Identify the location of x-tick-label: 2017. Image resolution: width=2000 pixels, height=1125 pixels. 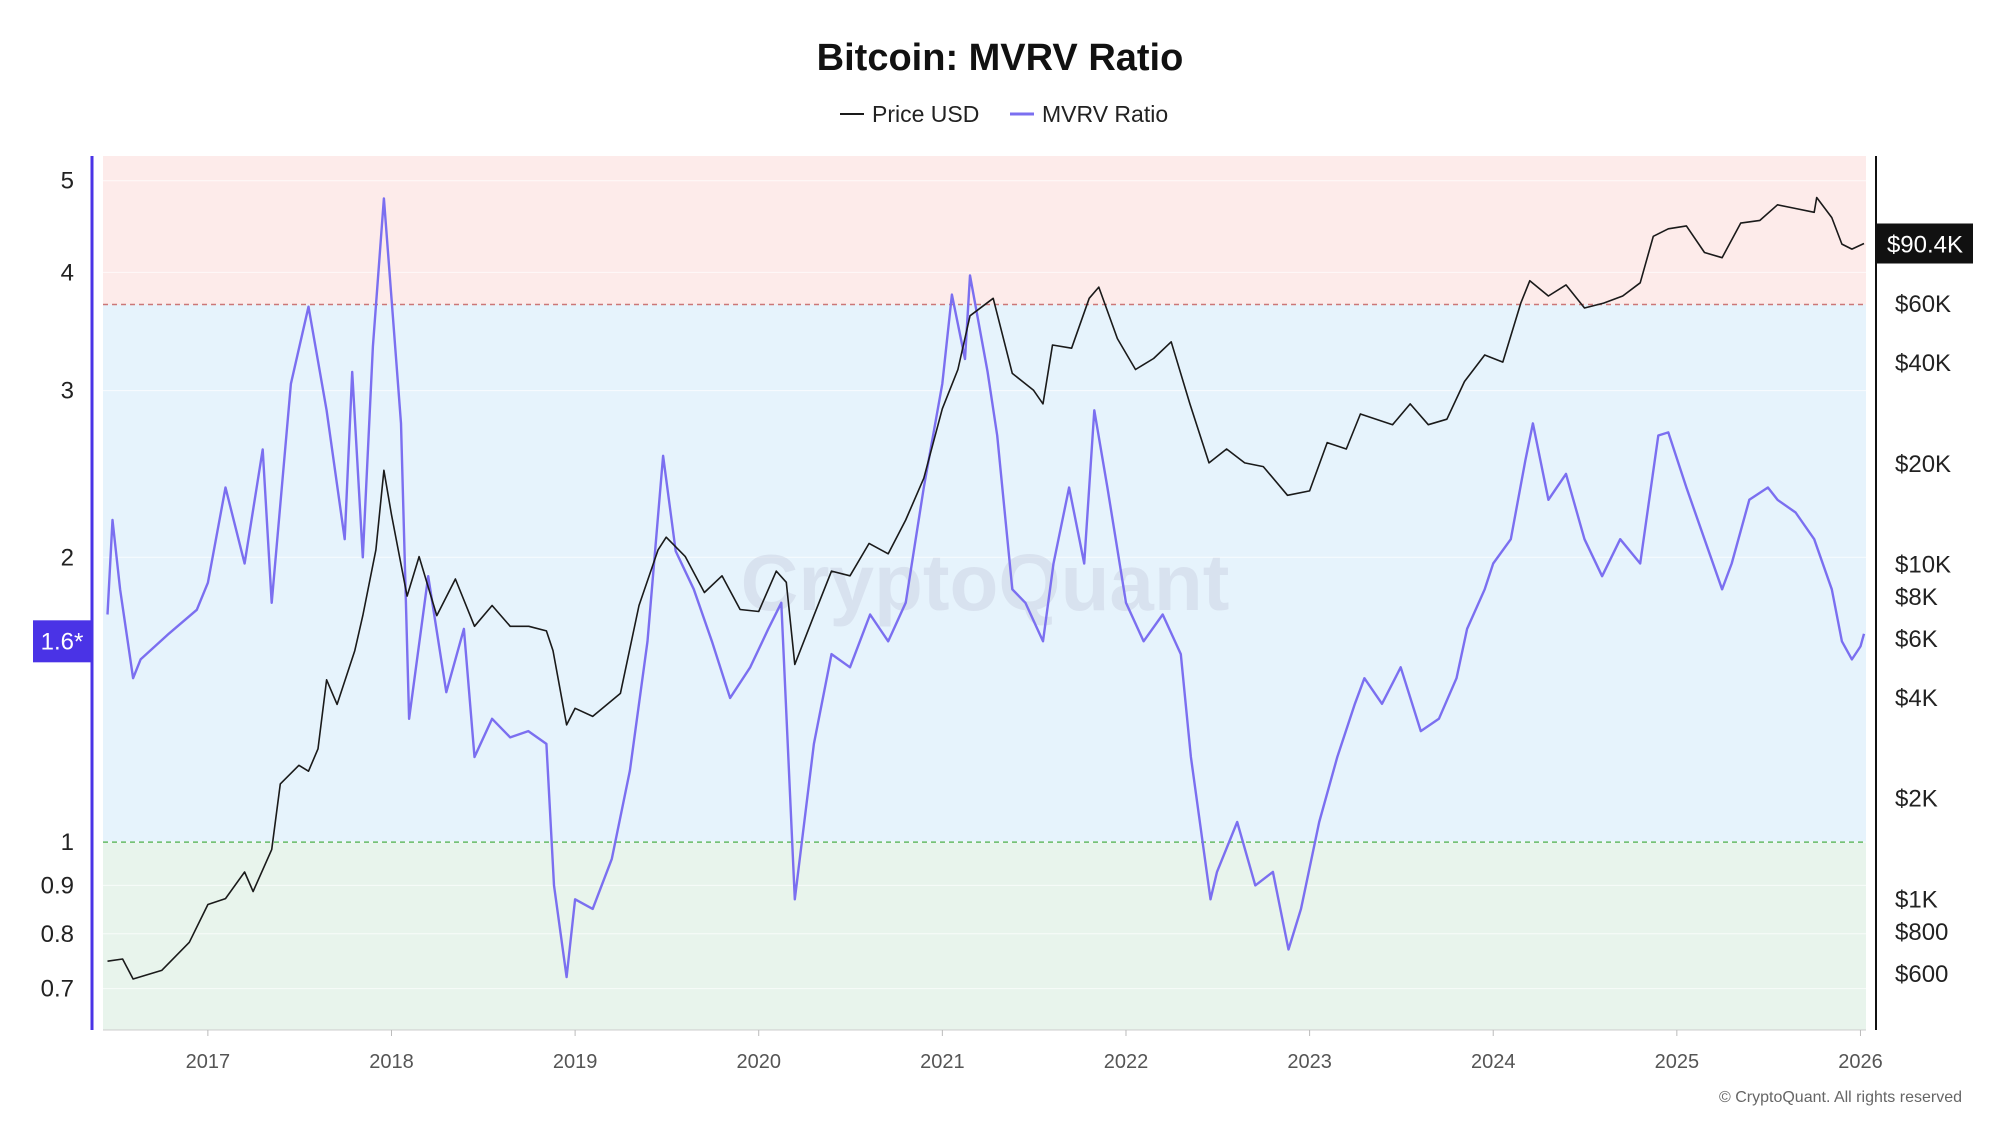
(208, 1062).